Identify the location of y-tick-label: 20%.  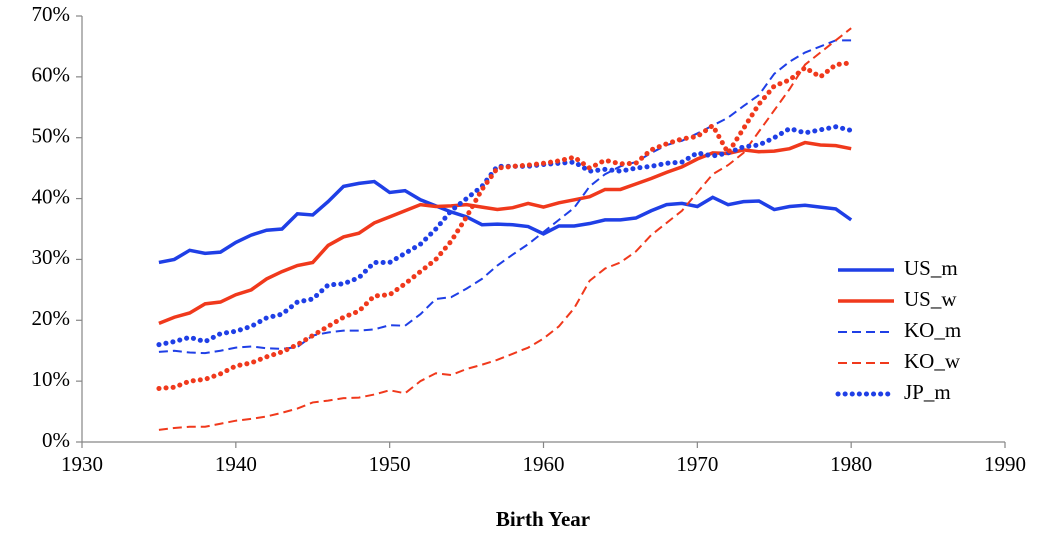
(51, 318).